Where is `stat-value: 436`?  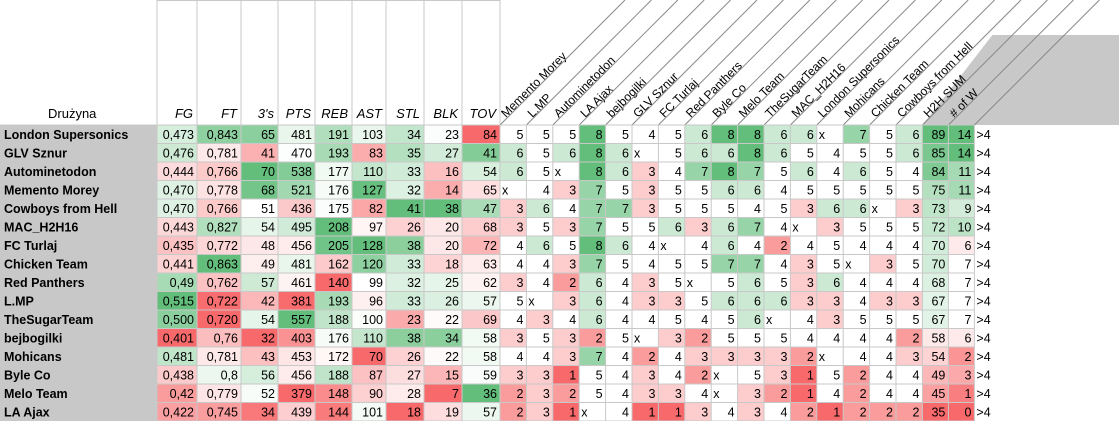
stat-value: 436 is located at coordinates (301, 209).